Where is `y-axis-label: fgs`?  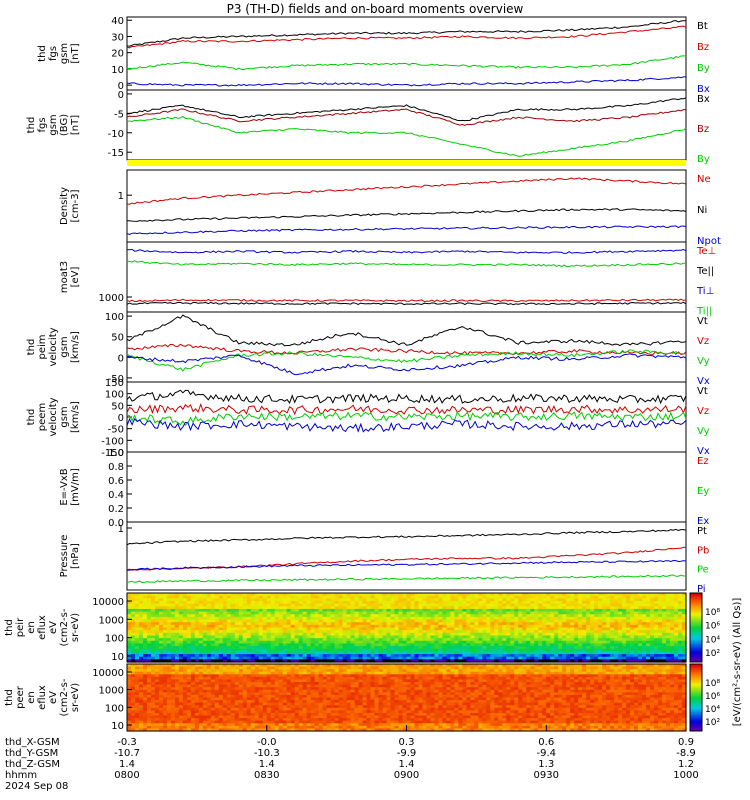 y-axis-label: fgs is located at coordinates (53, 53).